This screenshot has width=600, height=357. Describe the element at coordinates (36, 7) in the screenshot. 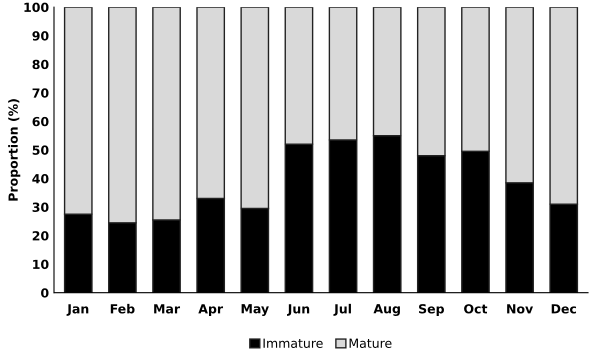

I see `y-tick-label: 100` at that location.